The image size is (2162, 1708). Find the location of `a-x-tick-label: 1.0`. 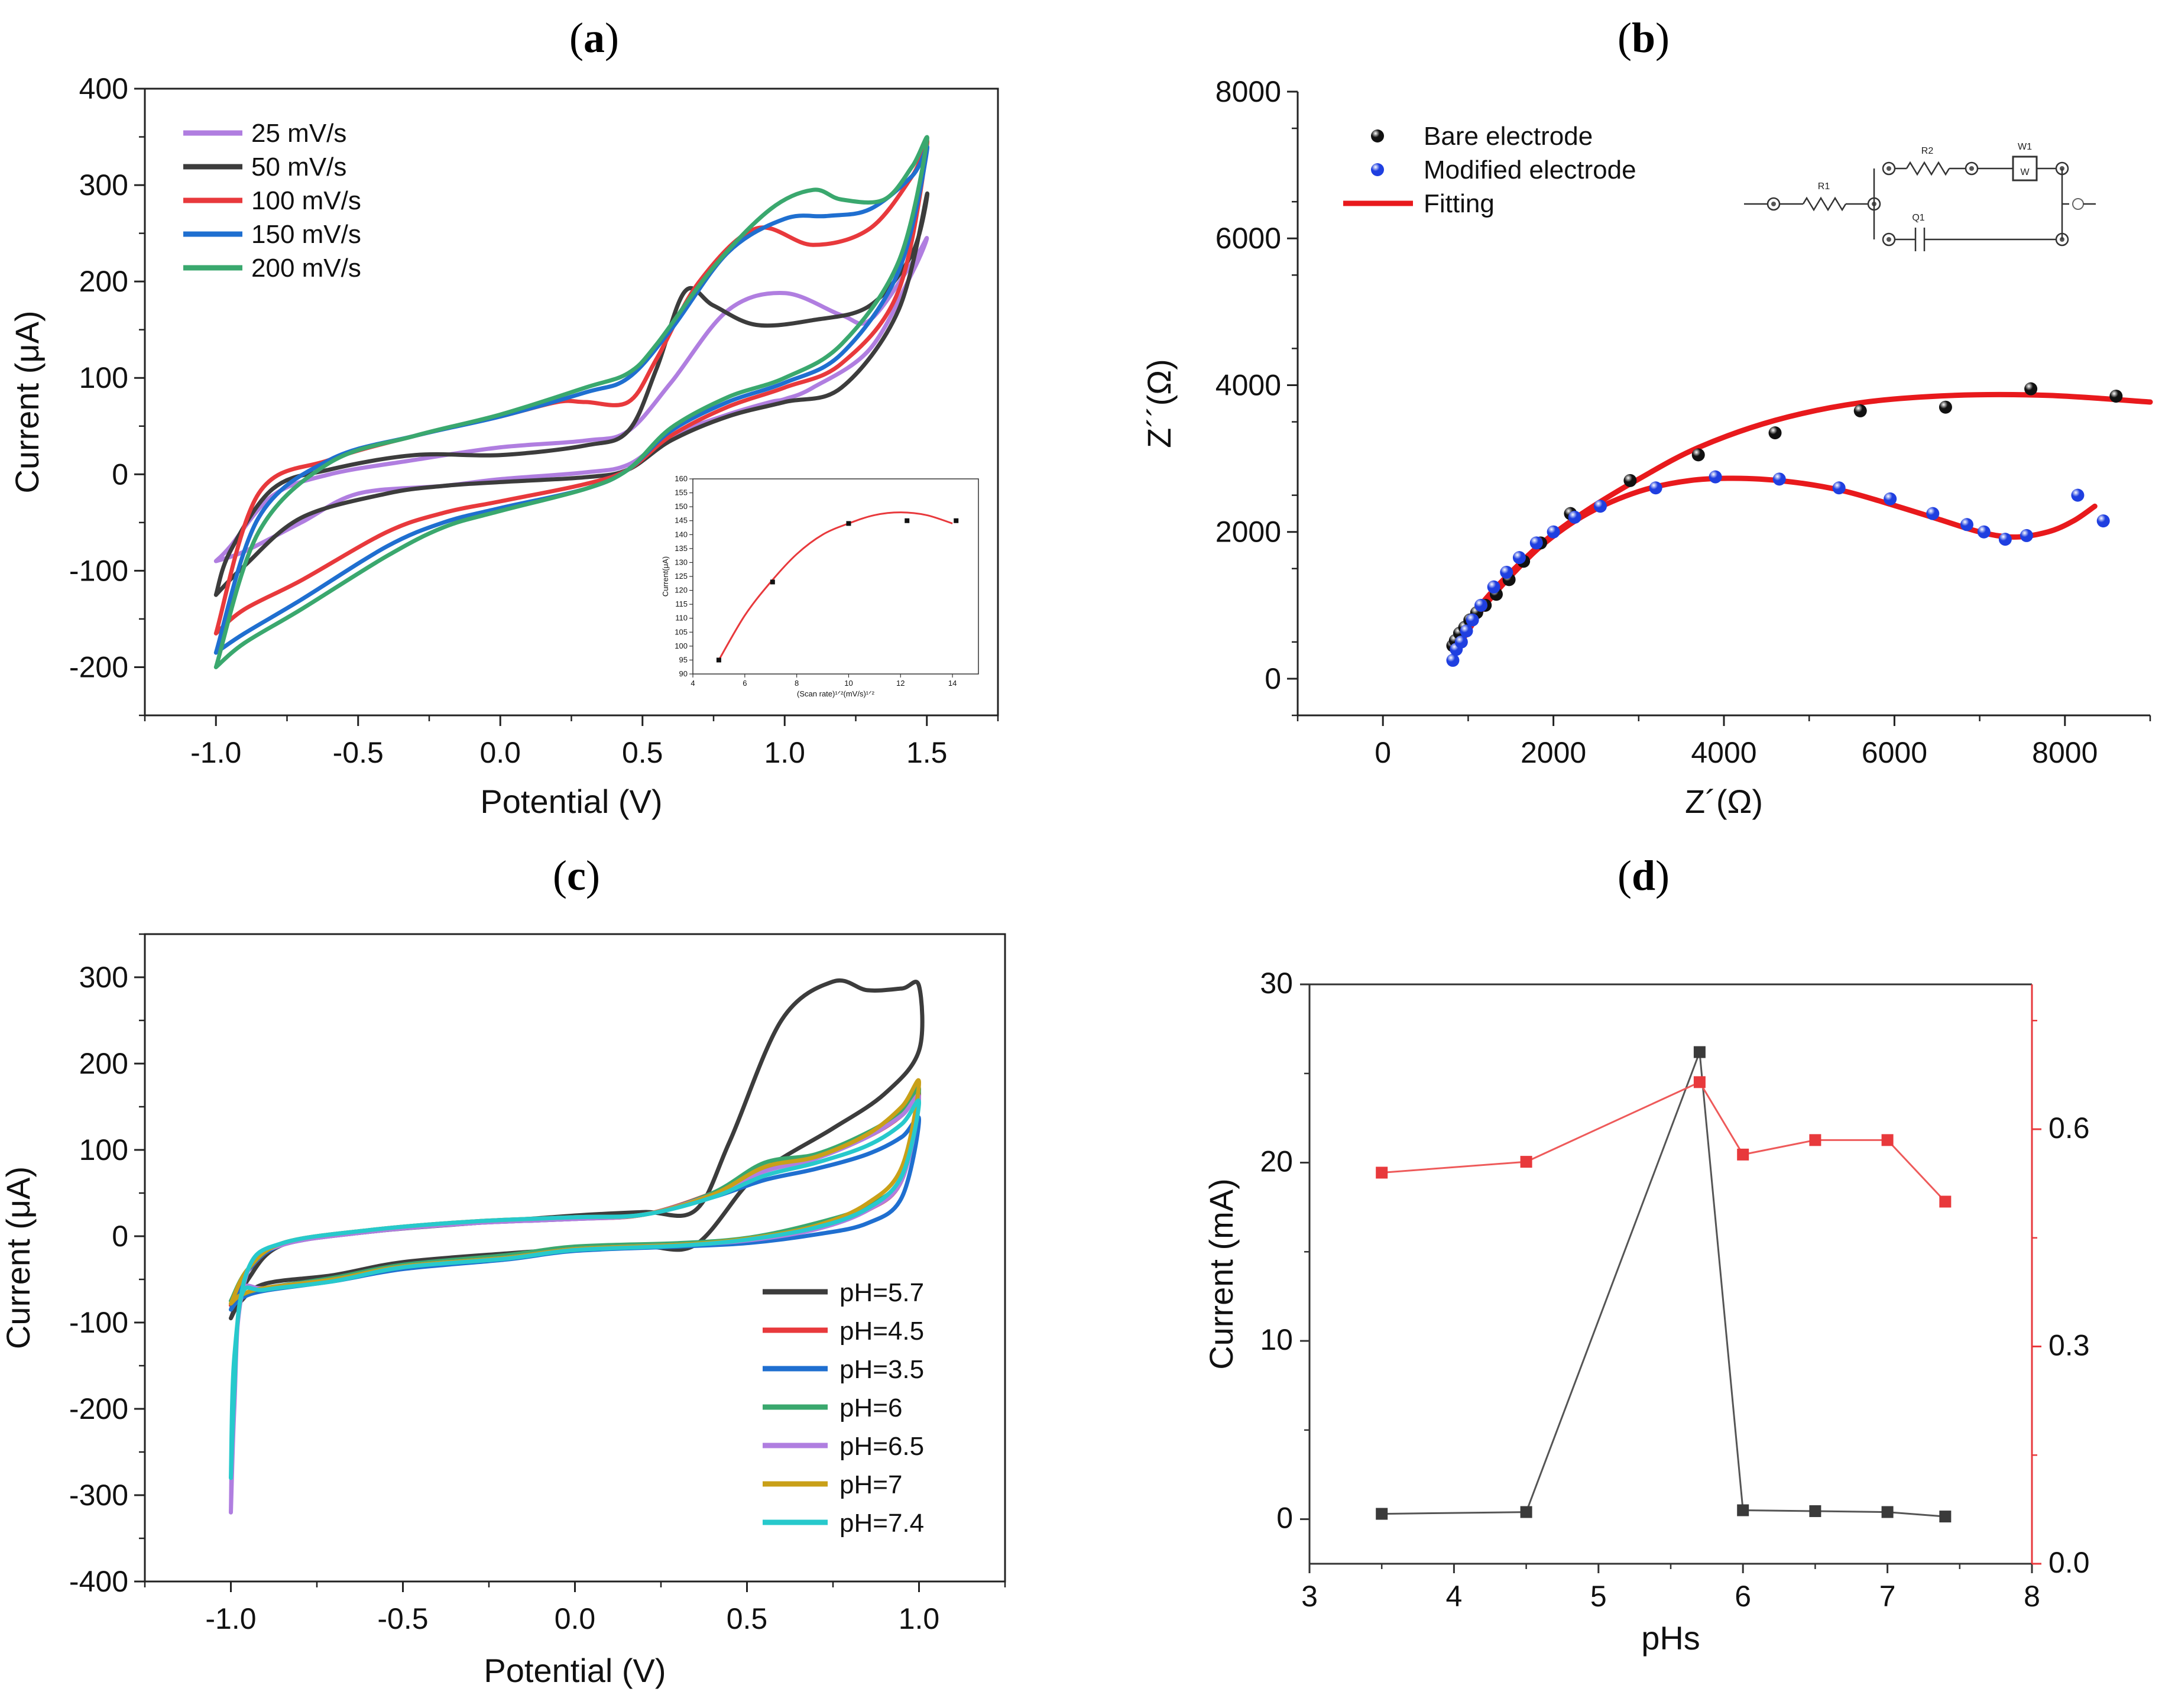

a-x-tick-label: 1.0 is located at coordinates (784, 753).